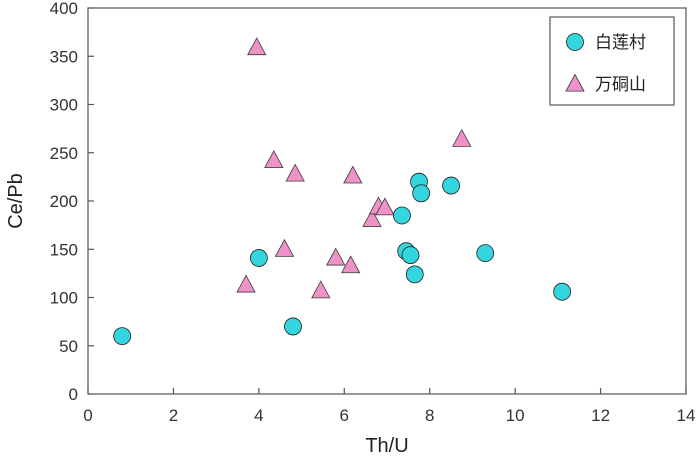 This screenshot has height=458, width=700. Describe the element at coordinates (64, 201) in the screenshot. I see `y-tick-label-4: 200` at that location.